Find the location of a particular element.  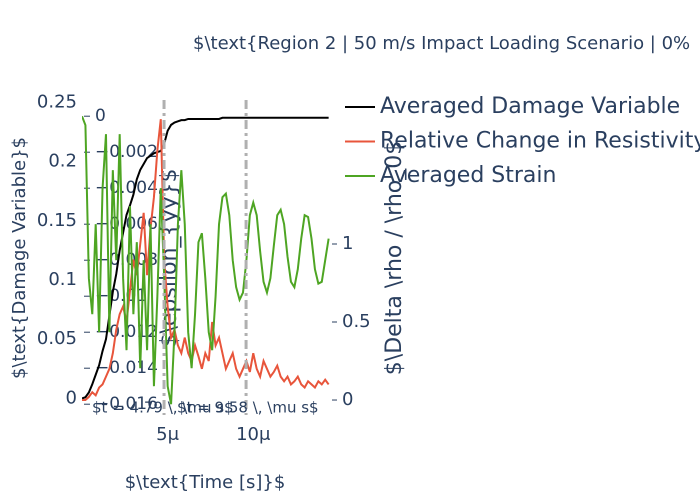

legend-label: Averaged Strain is located at coordinates (468, 175).